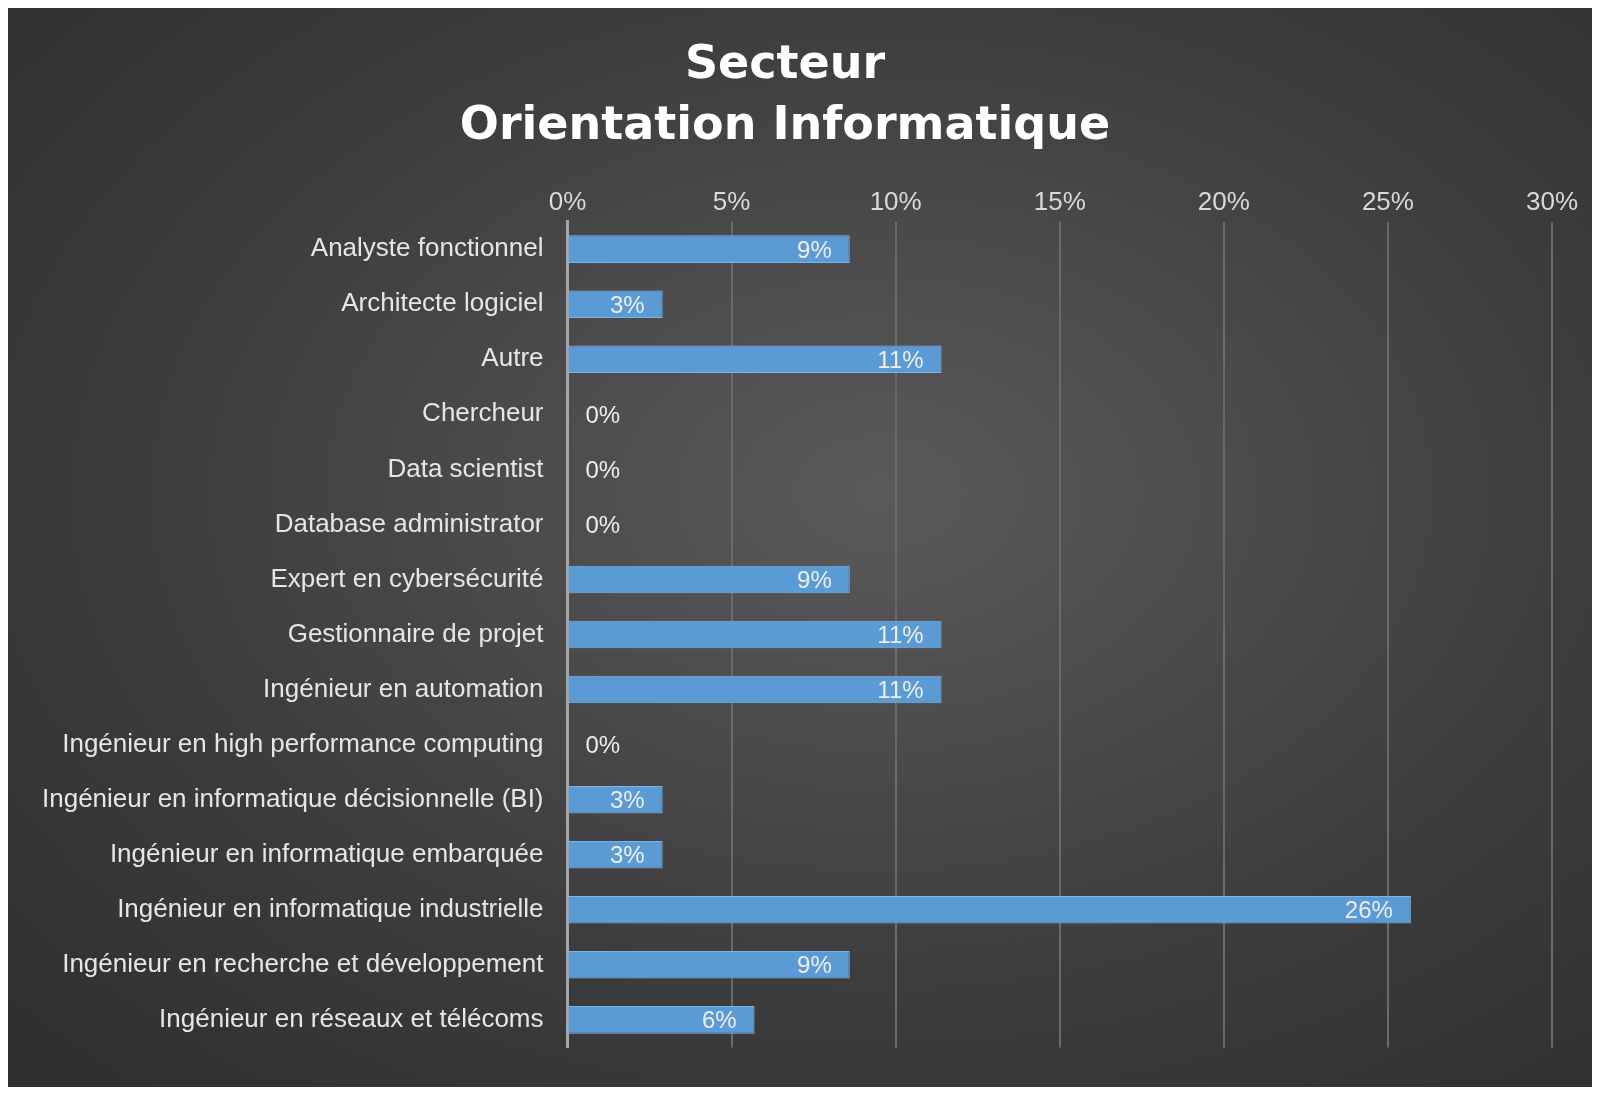  I want to click on y-tick-label: Chercheur, so click(483, 412).